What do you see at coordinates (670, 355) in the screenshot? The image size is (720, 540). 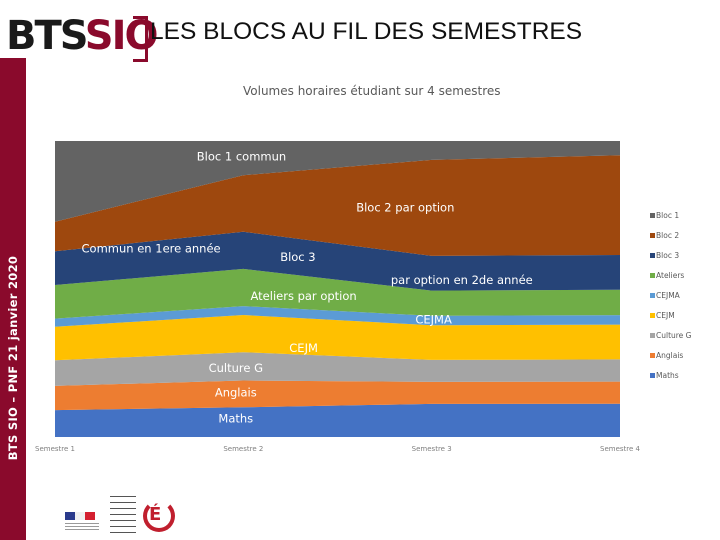 I see `legend-label: Anglais` at bounding box center [670, 355].